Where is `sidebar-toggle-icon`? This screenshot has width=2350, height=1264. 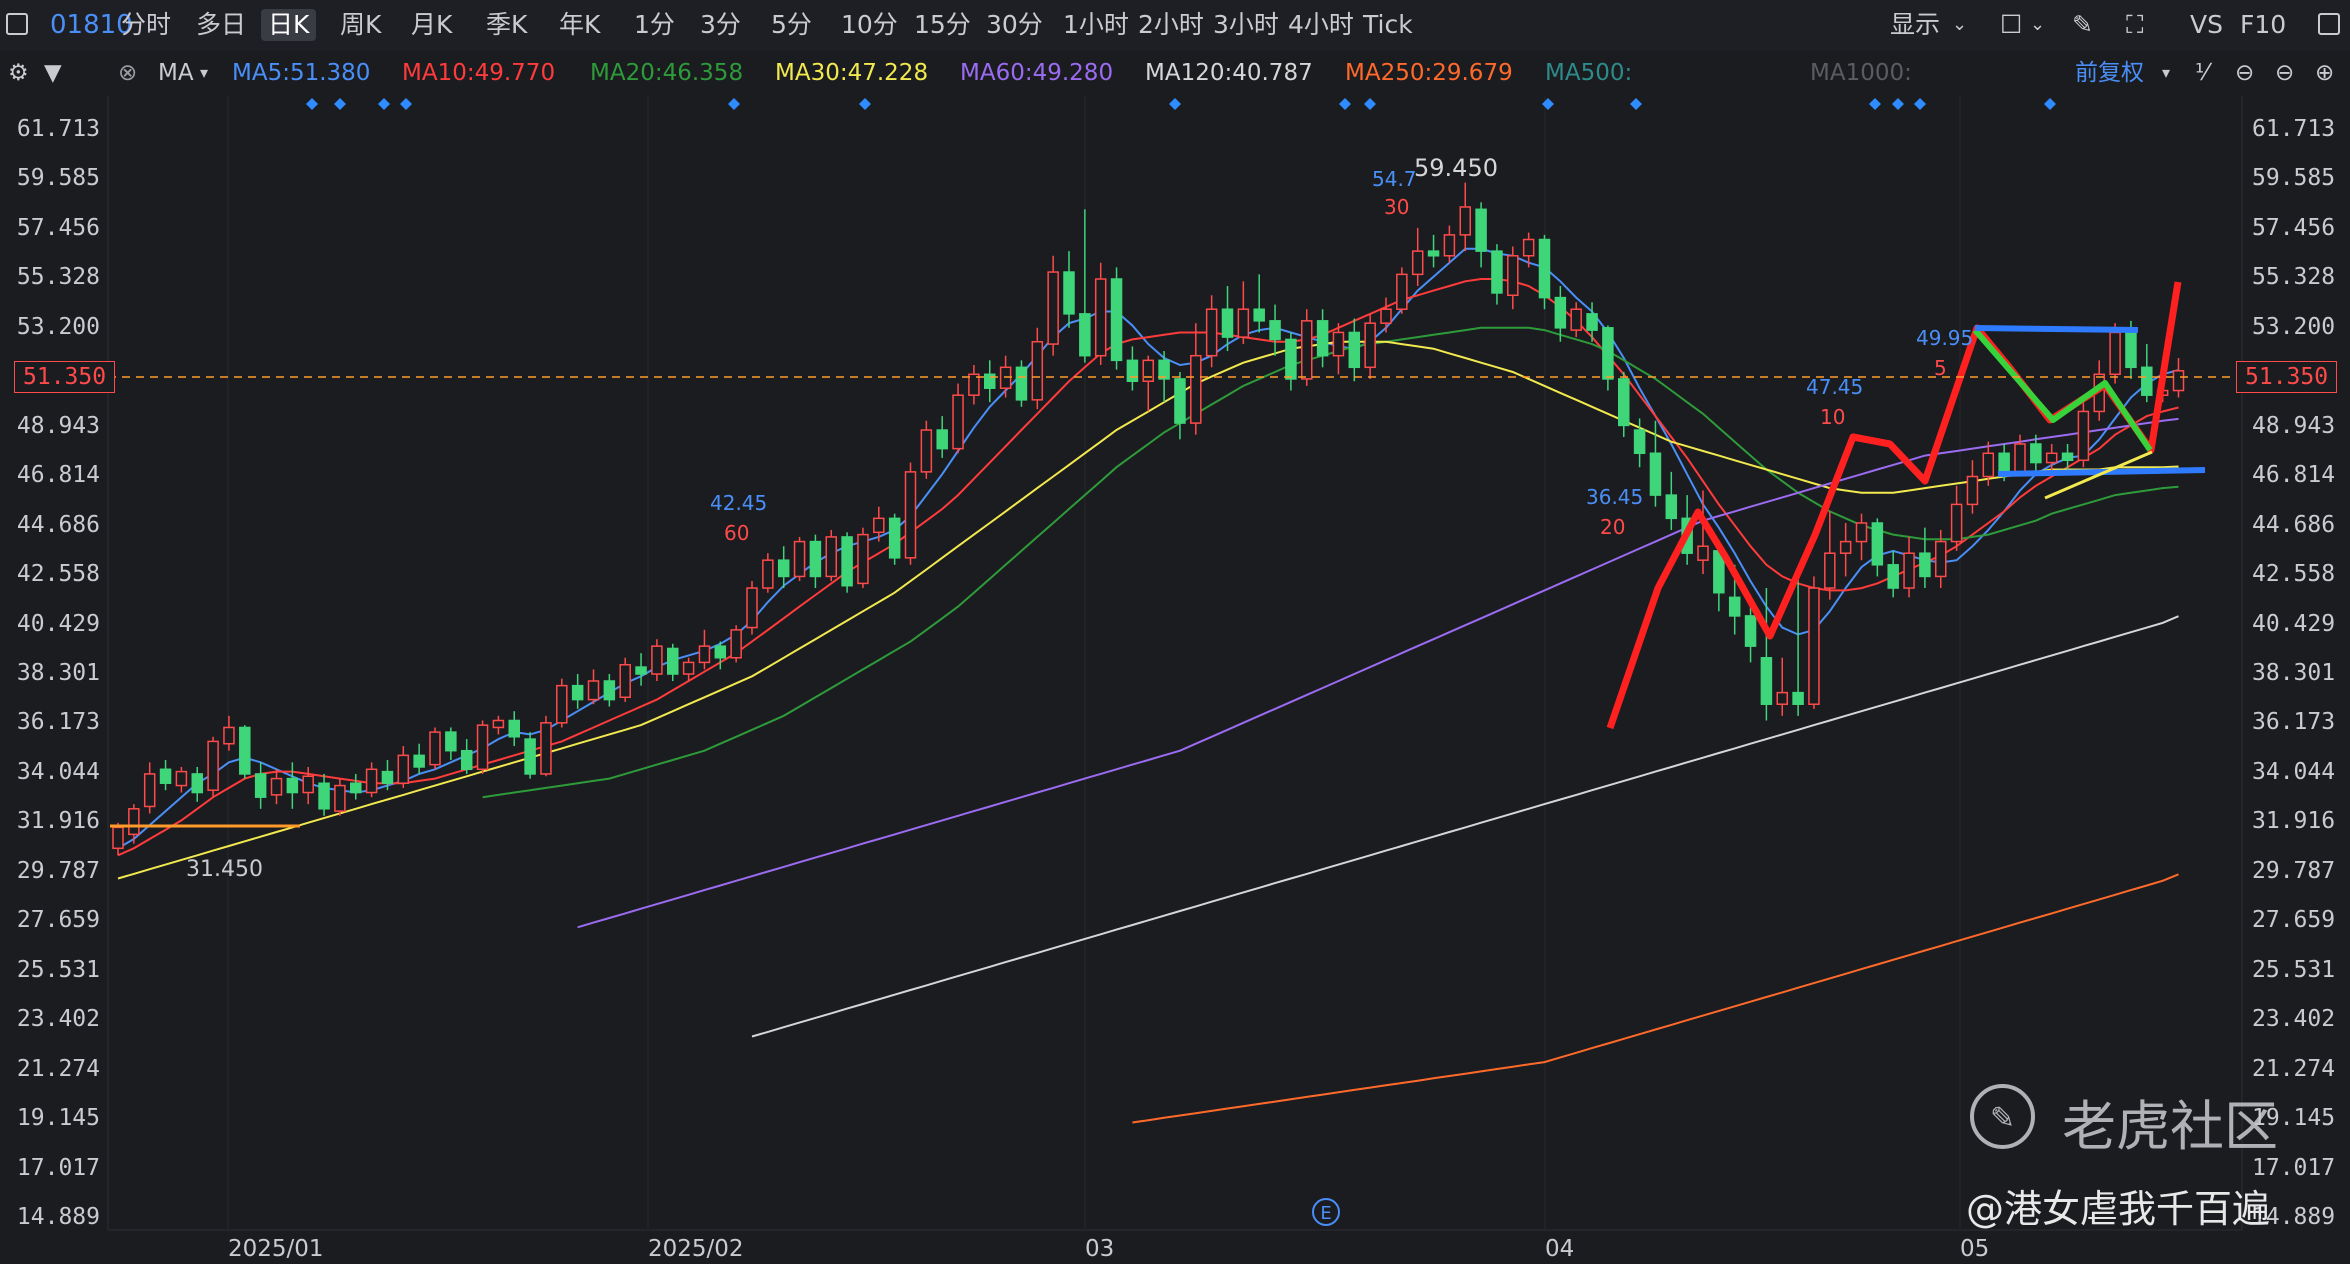
sidebar-toggle-icon is located at coordinates (17, 24).